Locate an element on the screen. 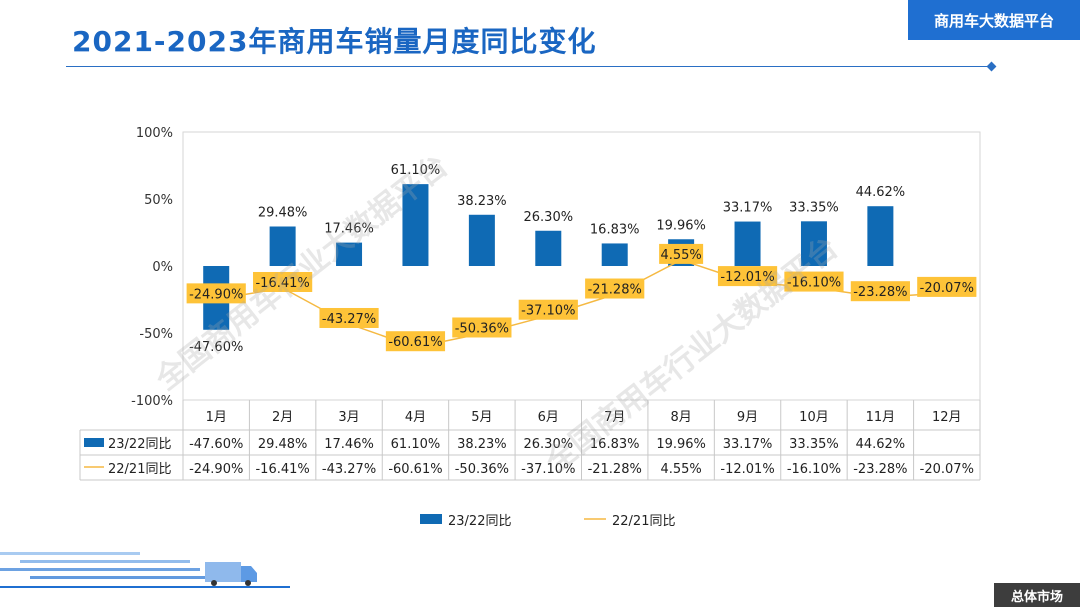  x-tick-label: 1月 is located at coordinates (216, 417).